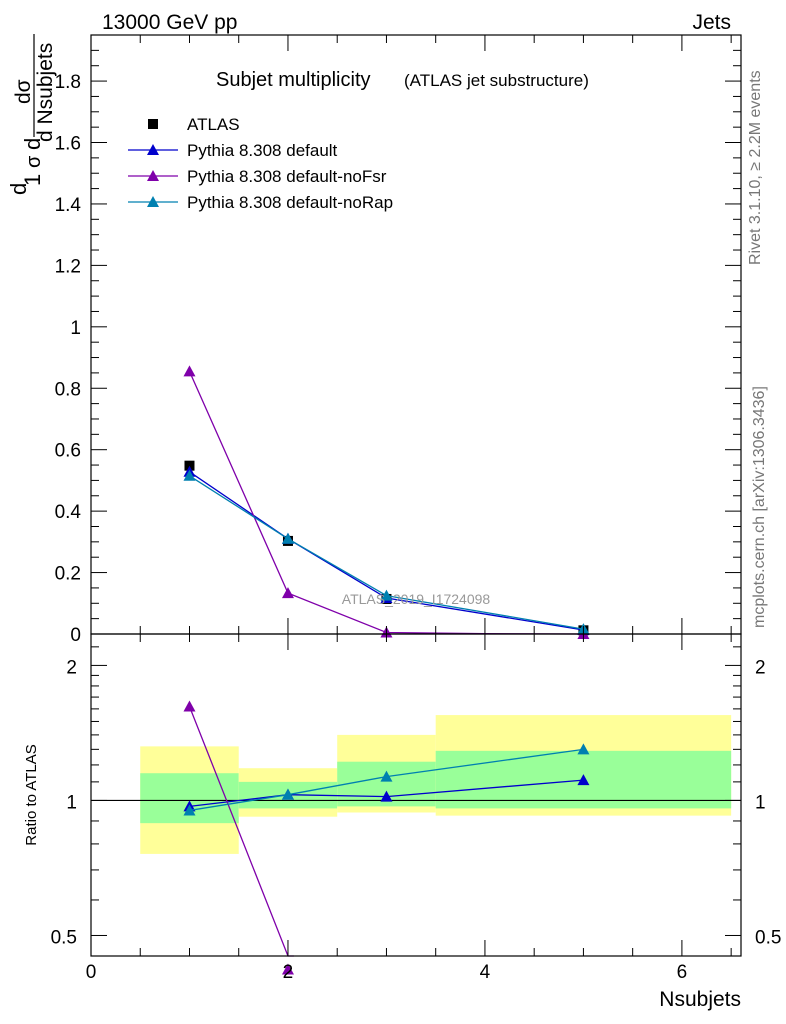 The image size is (786, 1024). Describe the element at coordinates (75, 328) in the screenshot. I see `y-tick-label: 1` at that location.